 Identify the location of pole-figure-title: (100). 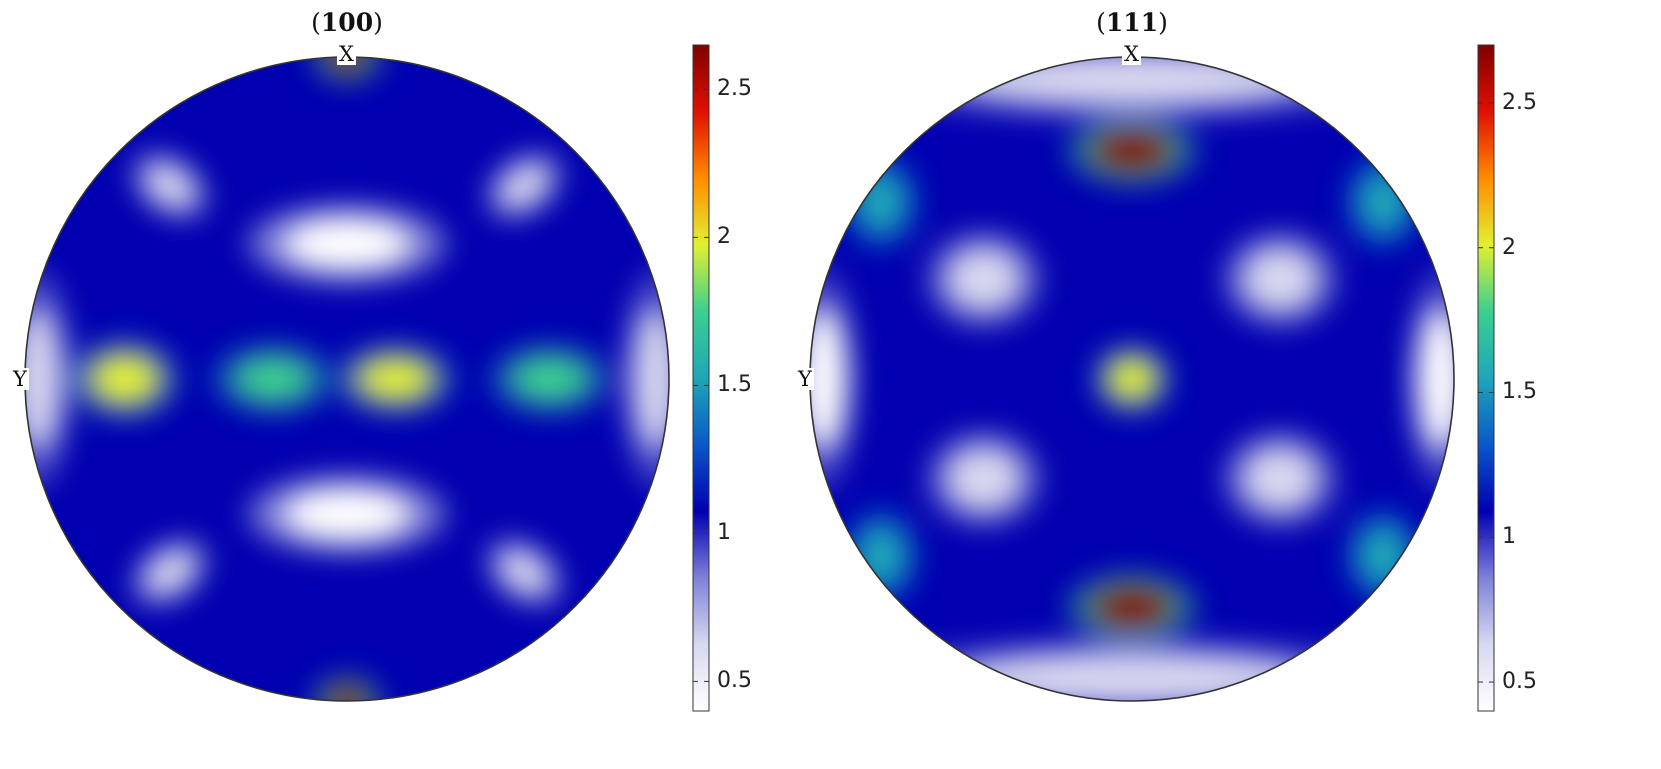
(347, 22).